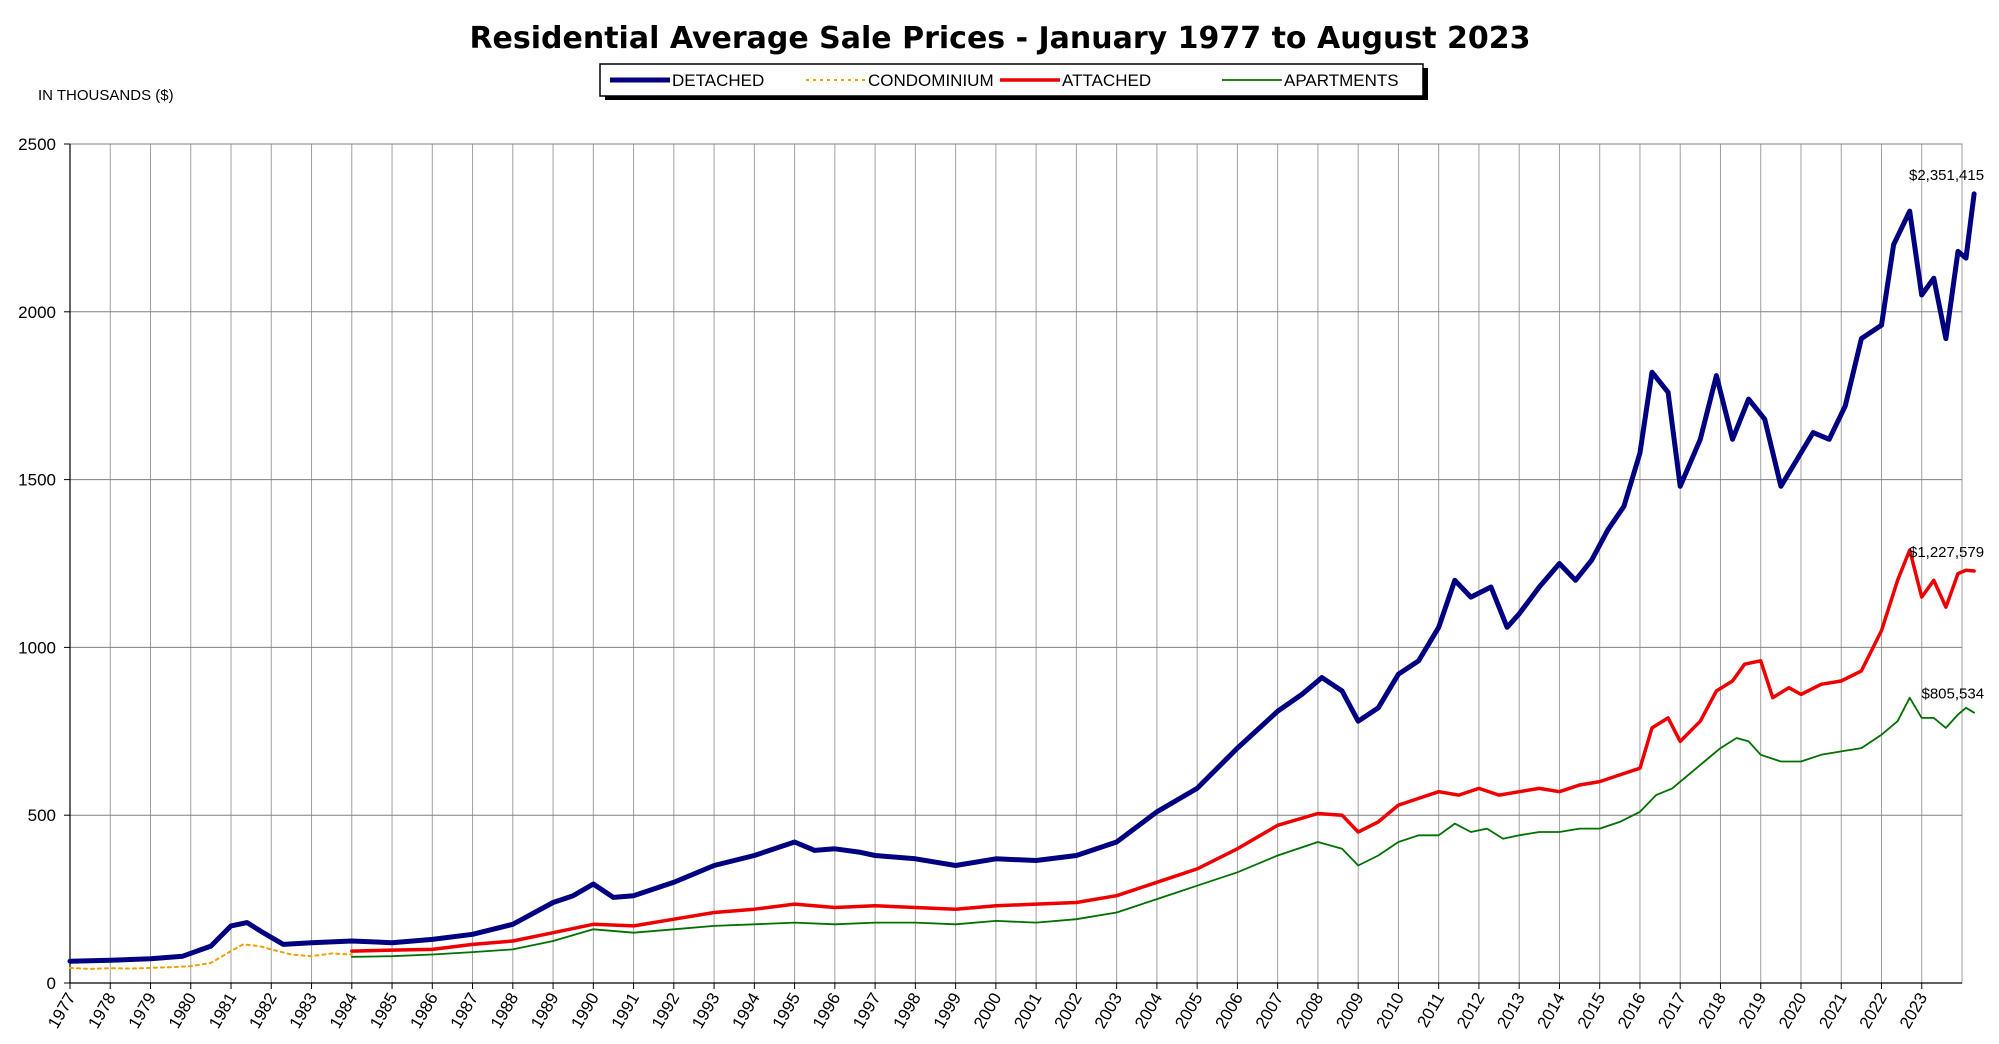 This screenshot has height=1044, width=1999. I want to click on x-tick-label: 2007, so click(1269, 1011).